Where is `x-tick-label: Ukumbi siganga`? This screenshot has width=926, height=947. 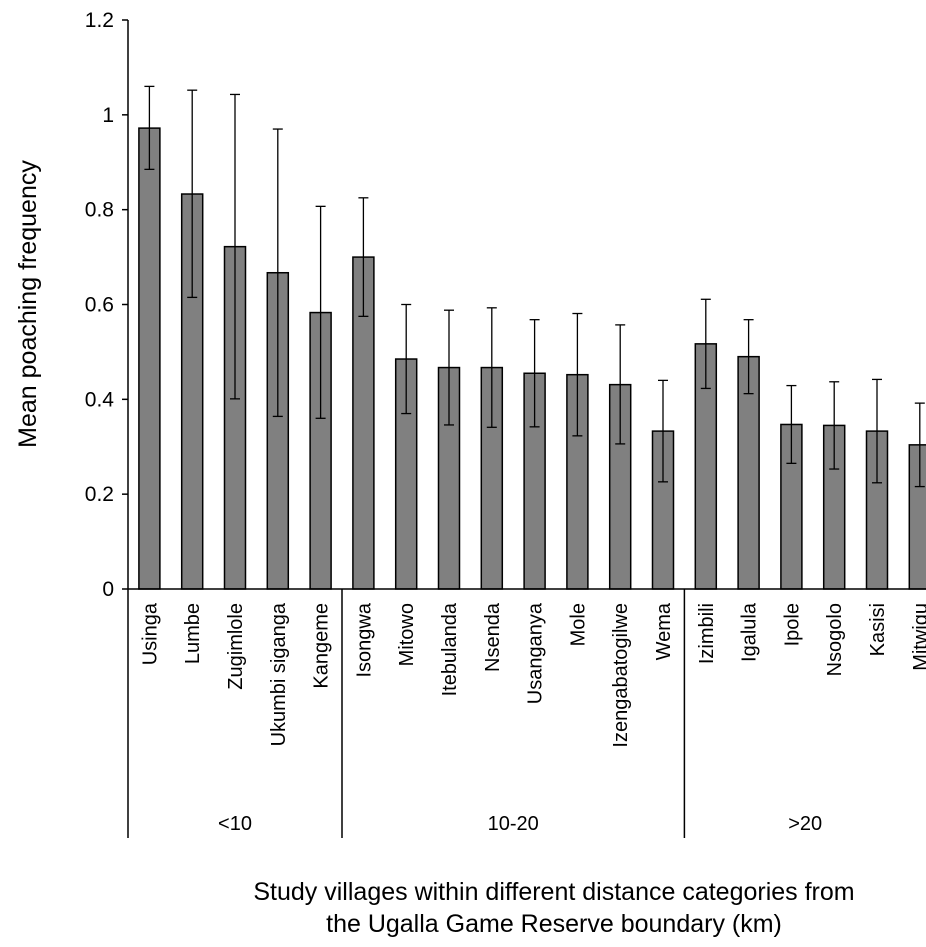
x-tick-label: Ukumbi siganga is located at coordinates (279, 674).